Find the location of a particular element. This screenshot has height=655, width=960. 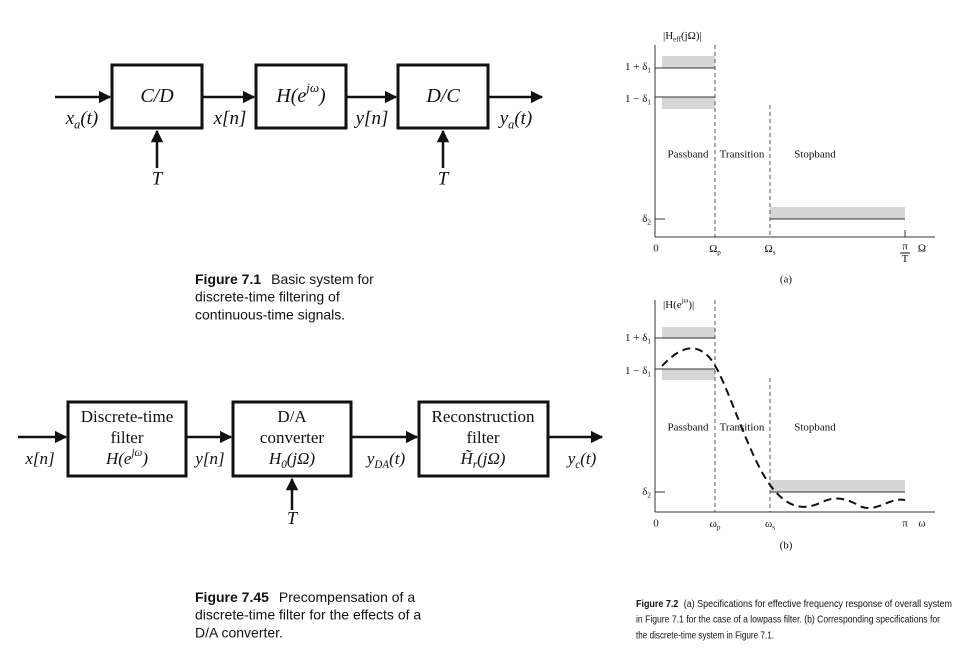

panel-label: (a) is located at coordinates (786, 280).